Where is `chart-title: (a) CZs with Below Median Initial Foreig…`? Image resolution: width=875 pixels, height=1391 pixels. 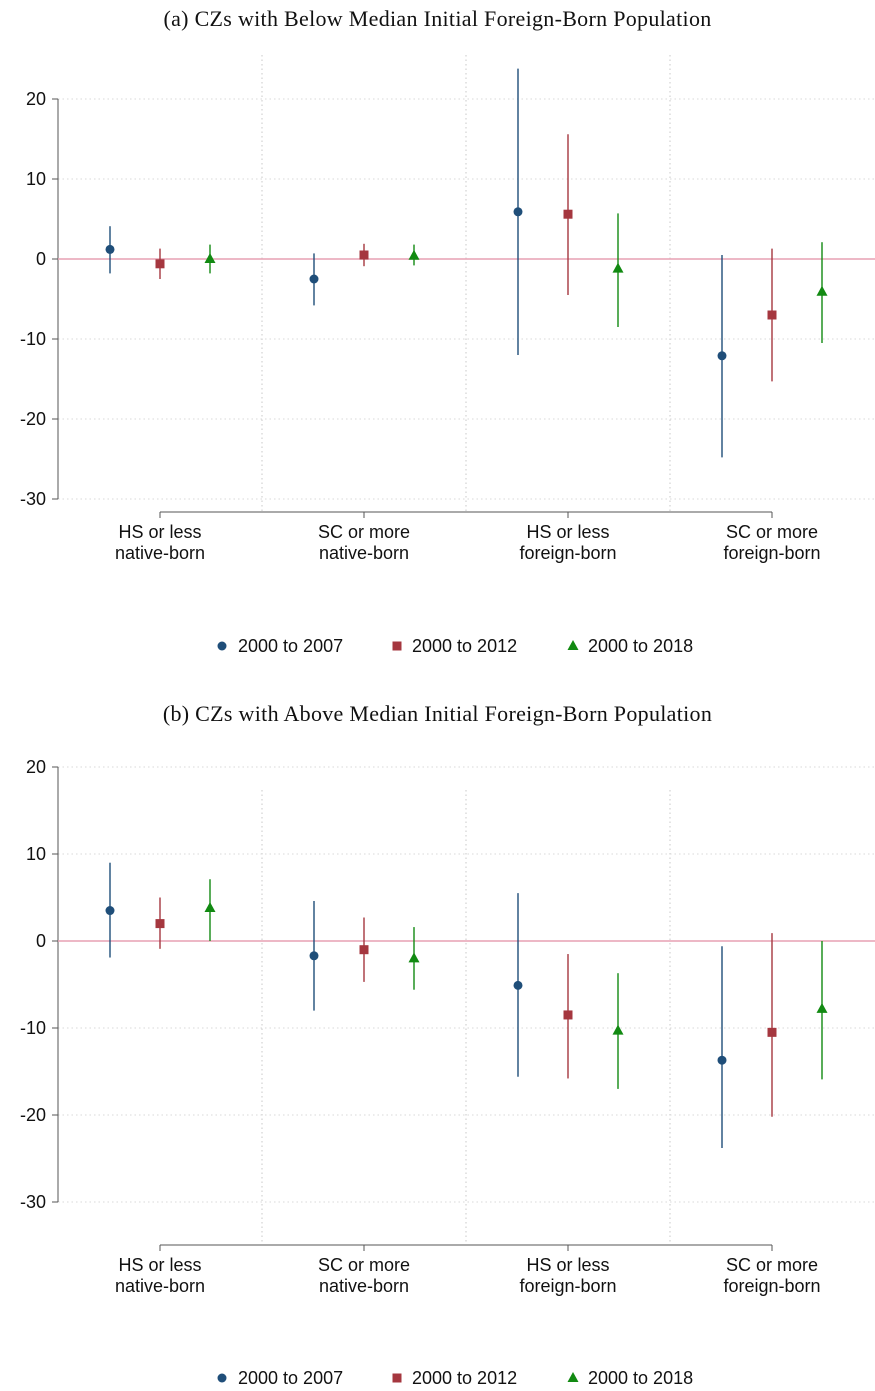
chart-title: (a) CZs with Below Median Initial Foreig… is located at coordinates (437, 18).